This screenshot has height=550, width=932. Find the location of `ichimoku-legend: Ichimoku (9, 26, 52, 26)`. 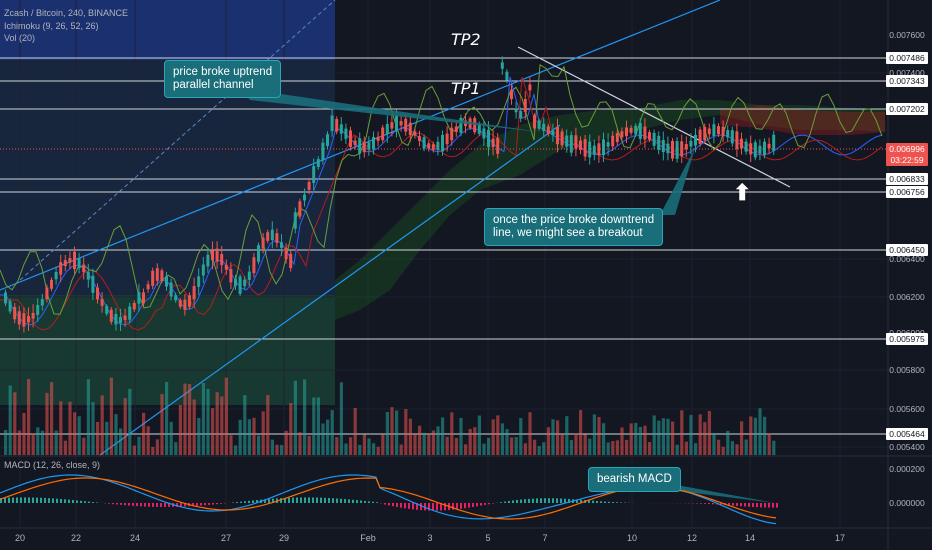

ichimoku-legend: Ichimoku (9, 26, 52, 26) is located at coordinates (51, 26).